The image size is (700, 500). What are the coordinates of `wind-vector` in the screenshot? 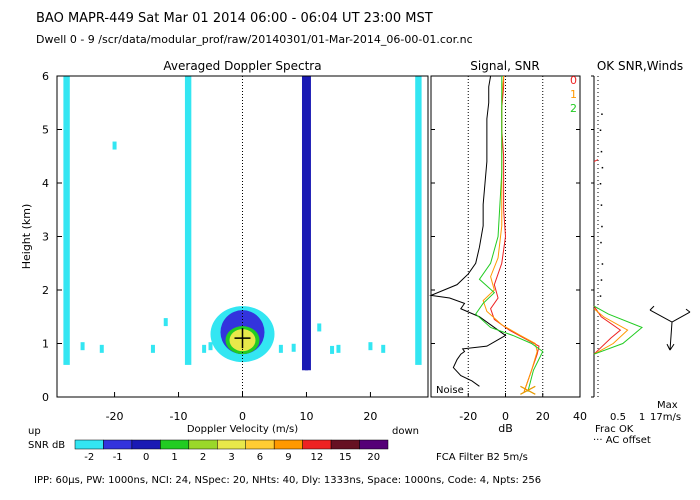 It's located at (670, 328).